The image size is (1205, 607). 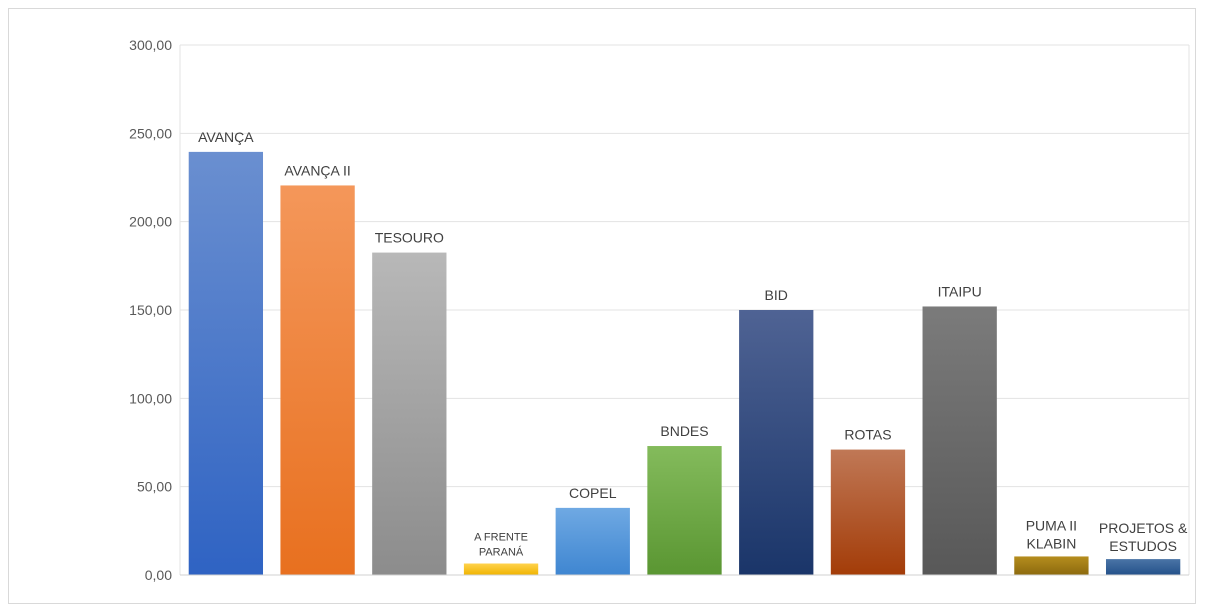 I want to click on bar-a-frente-paran, so click(x=501, y=569).